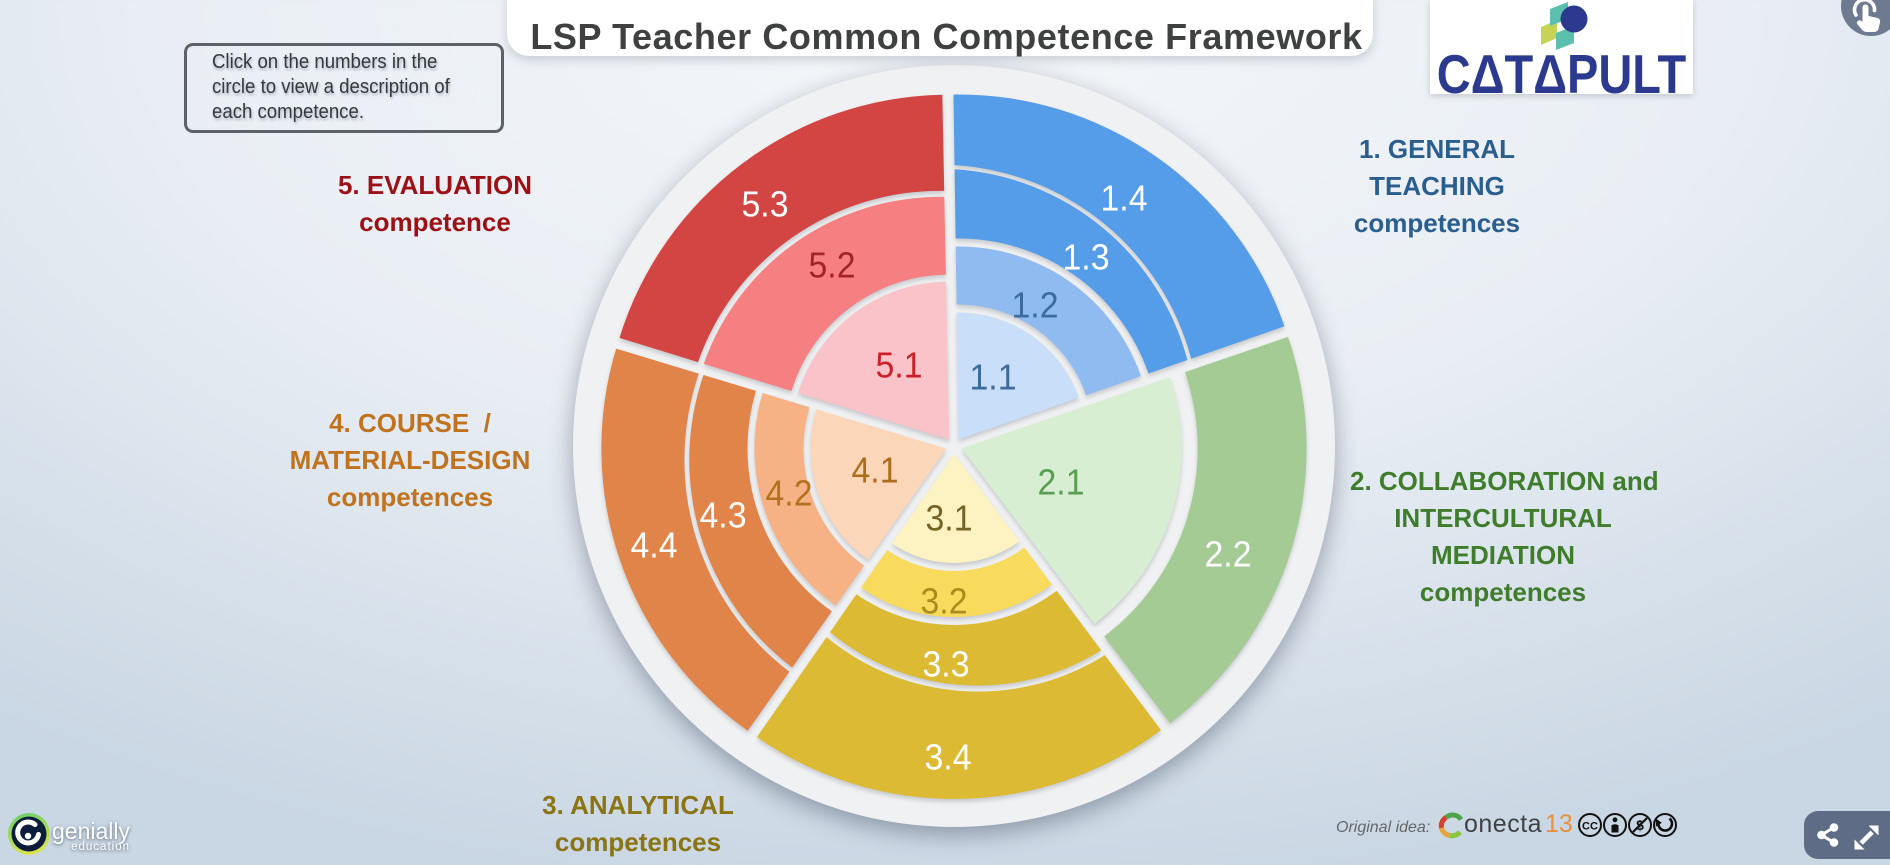 The height and width of the screenshot is (865, 1890). What do you see at coordinates (993, 377) in the screenshot?
I see `svg-text: 1.1` at bounding box center [993, 377].